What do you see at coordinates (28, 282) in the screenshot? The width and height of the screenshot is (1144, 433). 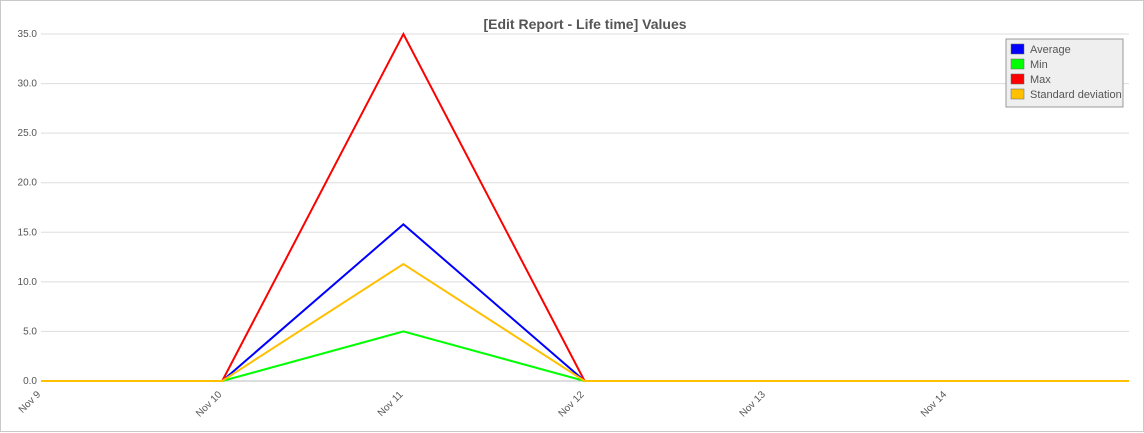 I see `y-tick-label: 10.0` at bounding box center [28, 282].